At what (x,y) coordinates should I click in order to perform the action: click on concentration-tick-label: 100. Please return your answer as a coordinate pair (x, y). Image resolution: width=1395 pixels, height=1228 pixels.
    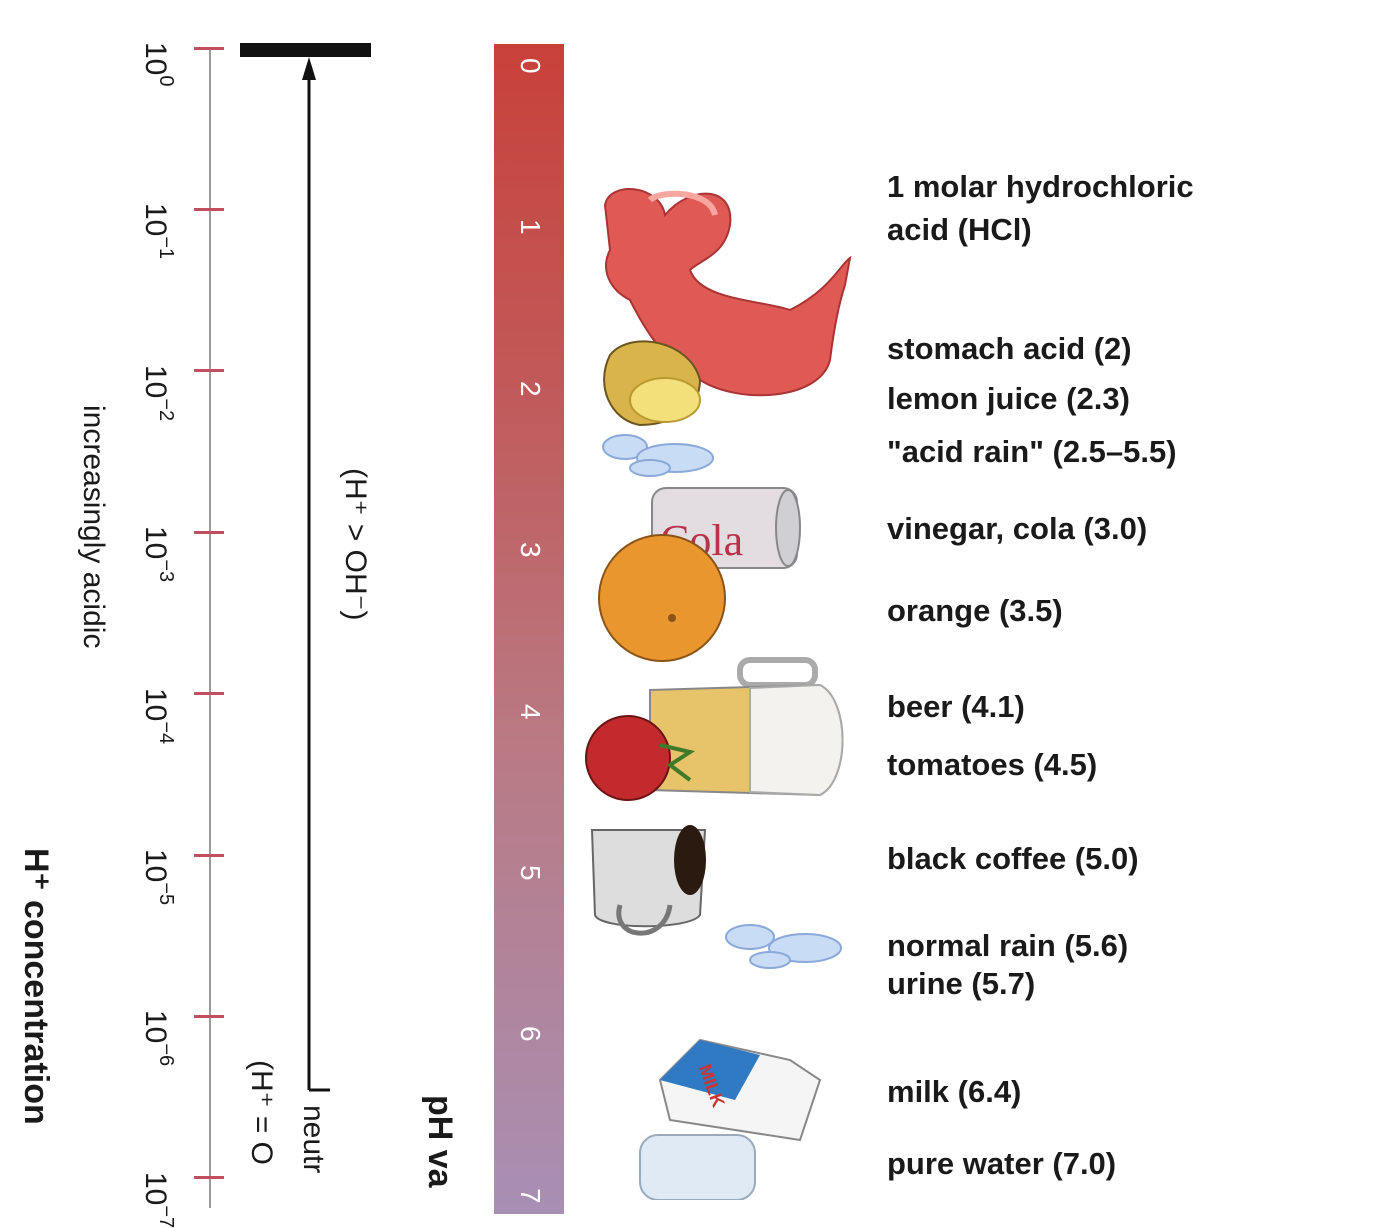
    Looking at the image, I should click on (158, 64).